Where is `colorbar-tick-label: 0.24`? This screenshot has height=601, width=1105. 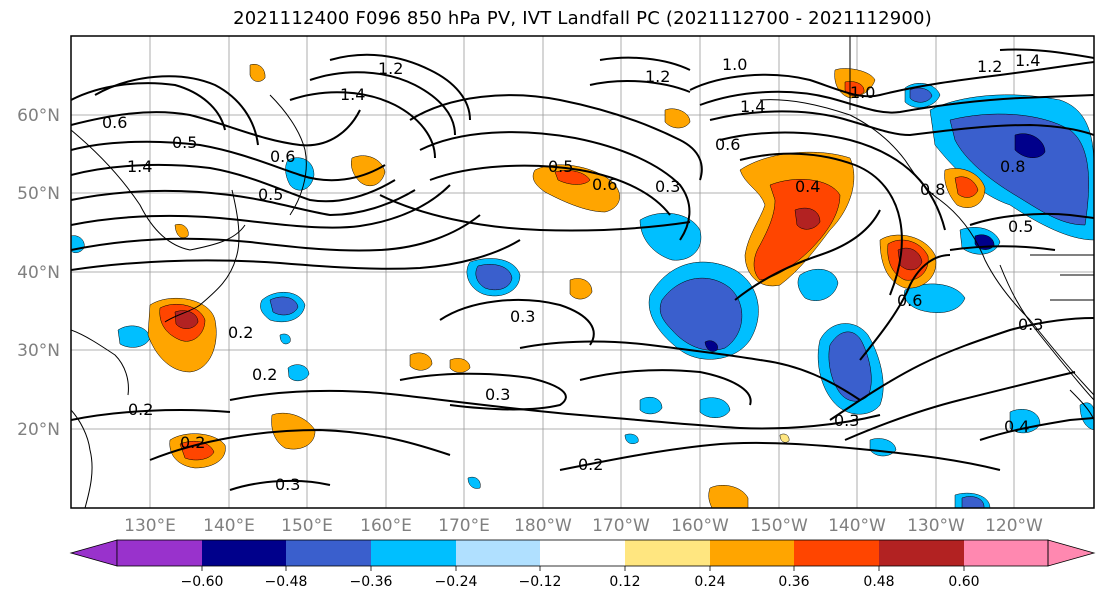
colorbar-tick-label: 0.24 is located at coordinates (709, 582).